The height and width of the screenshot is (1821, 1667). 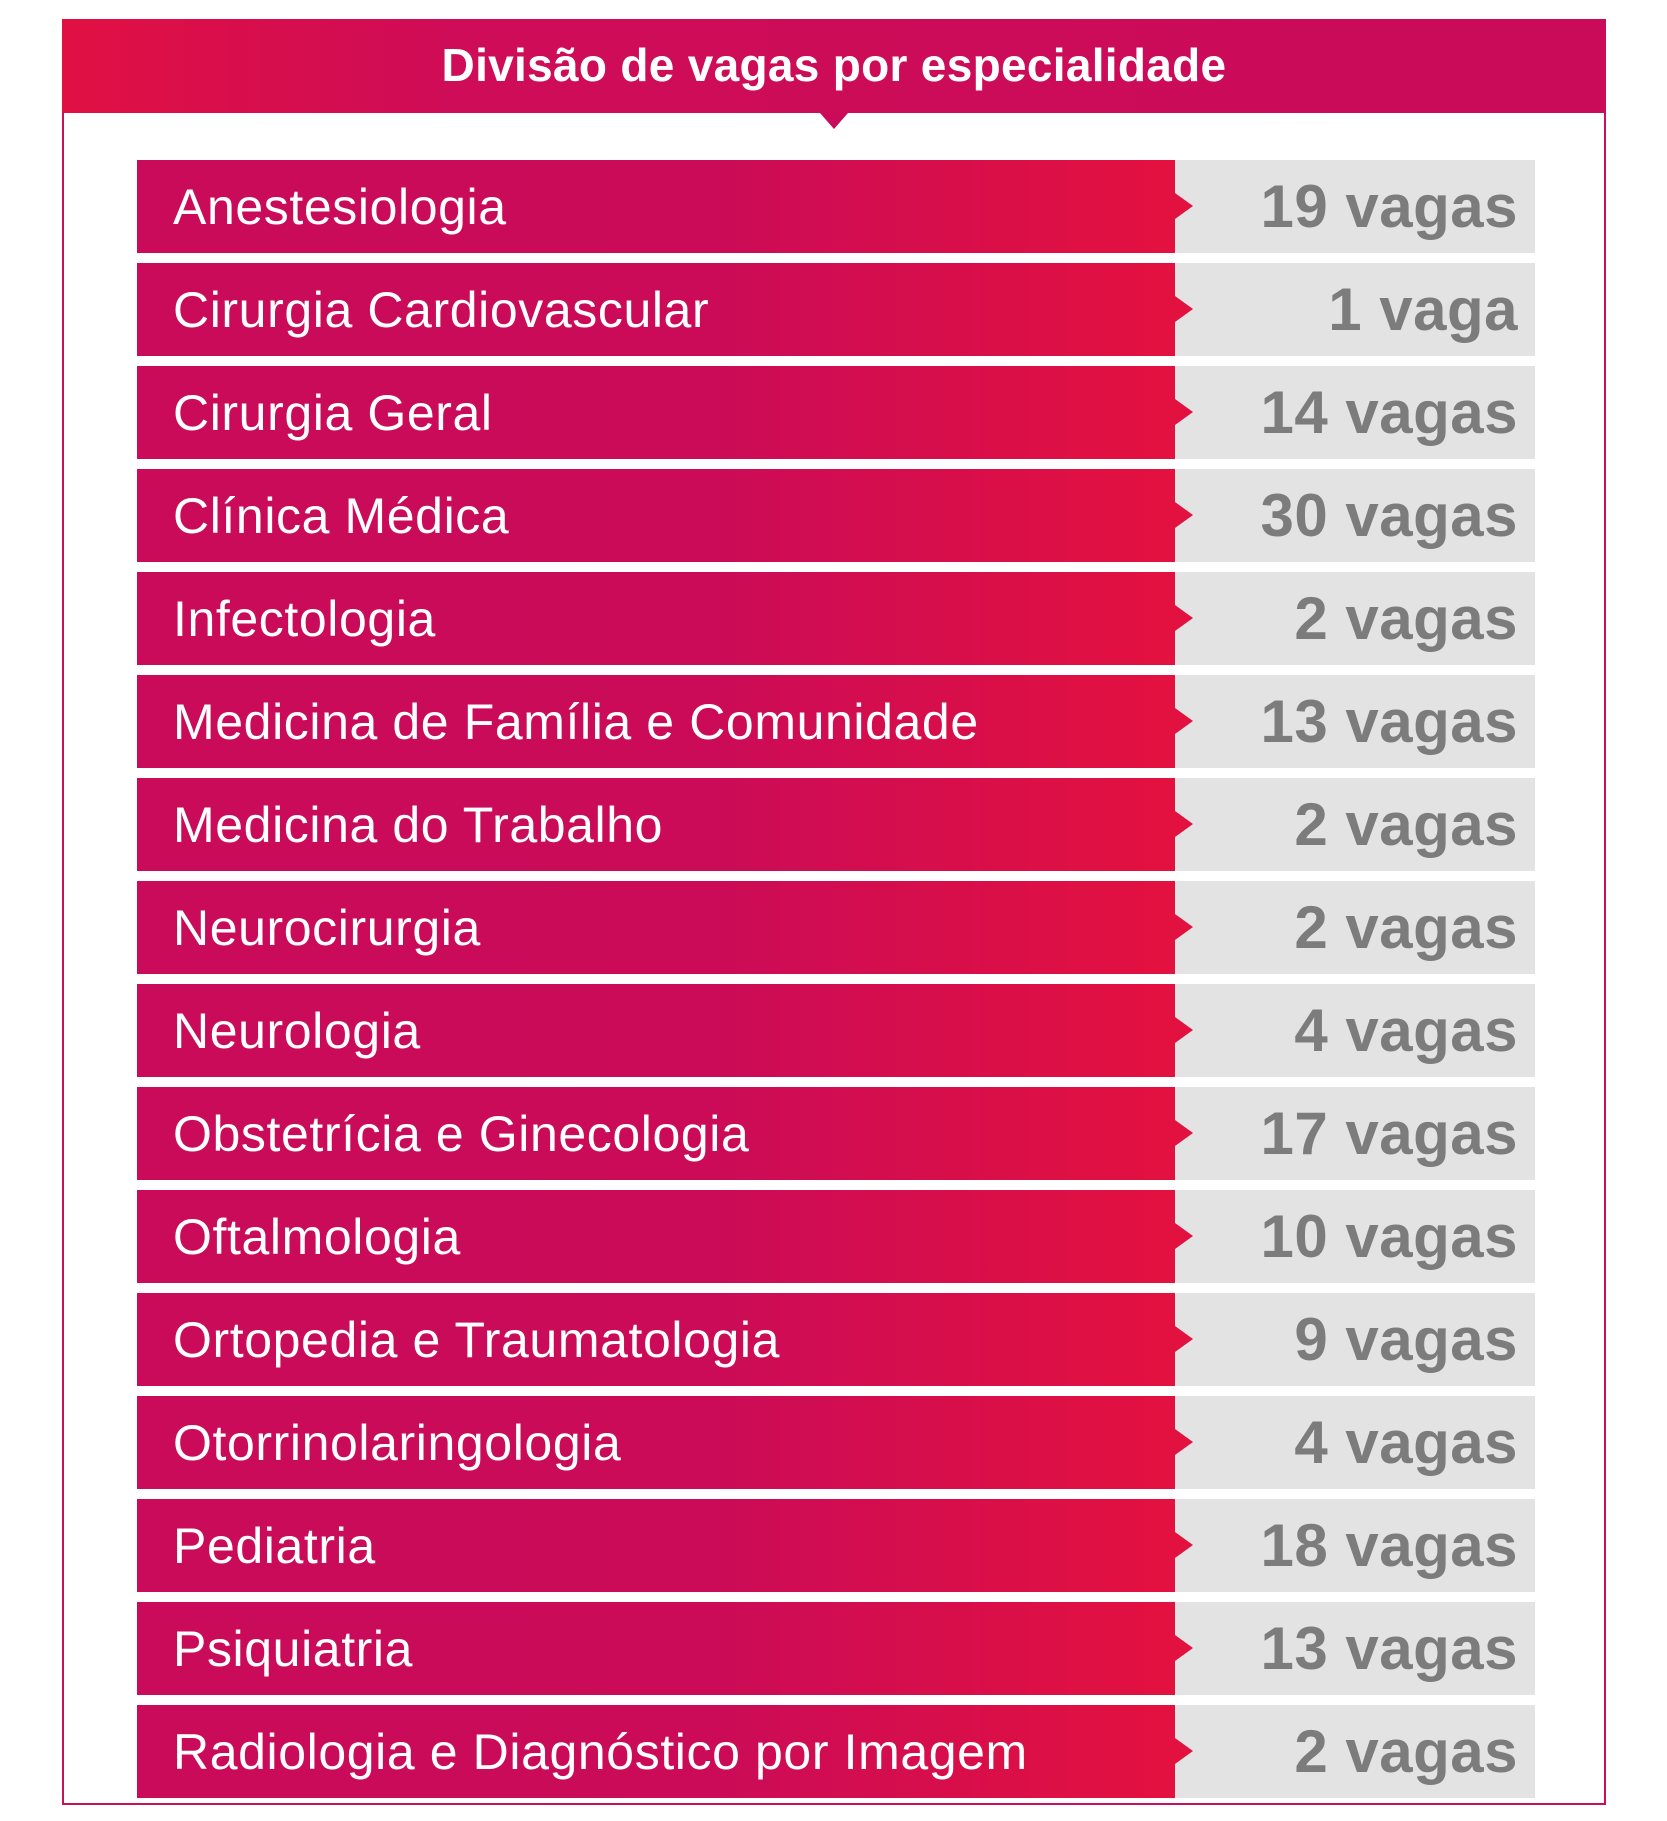 What do you see at coordinates (1389, 515) in the screenshot?
I see `vacancy-count: 30 vagas` at bounding box center [1389, 515].